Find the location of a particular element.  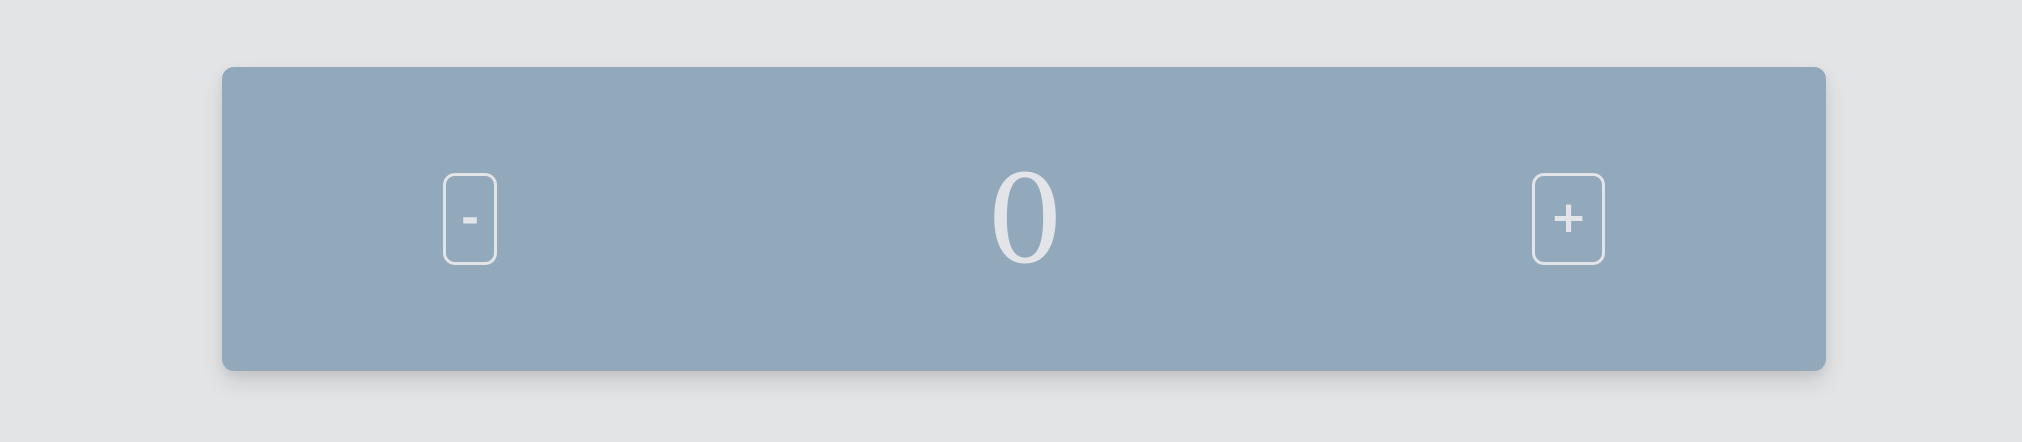

plus-icon: + is located at coordinates (1568, 217).